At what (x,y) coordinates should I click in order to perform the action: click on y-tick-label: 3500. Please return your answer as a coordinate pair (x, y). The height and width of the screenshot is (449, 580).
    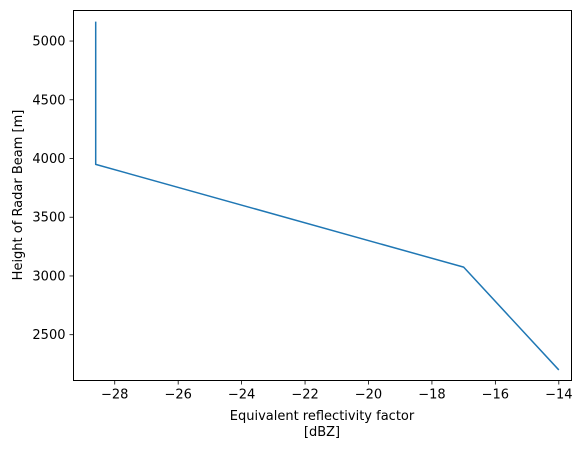
    Looking at the image, I should click on (48, 218).